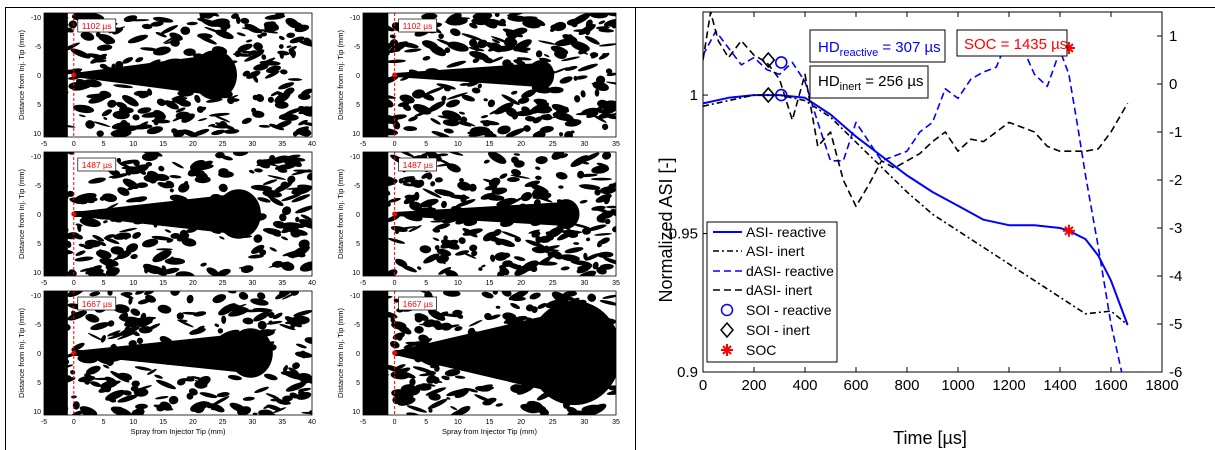 The width and height of the screenshot is (1215, 450). What do you see at coordinates (683, 234) in the screenshot?
I see `y-tick-label: 0.95` at bounding box center [683, 234].